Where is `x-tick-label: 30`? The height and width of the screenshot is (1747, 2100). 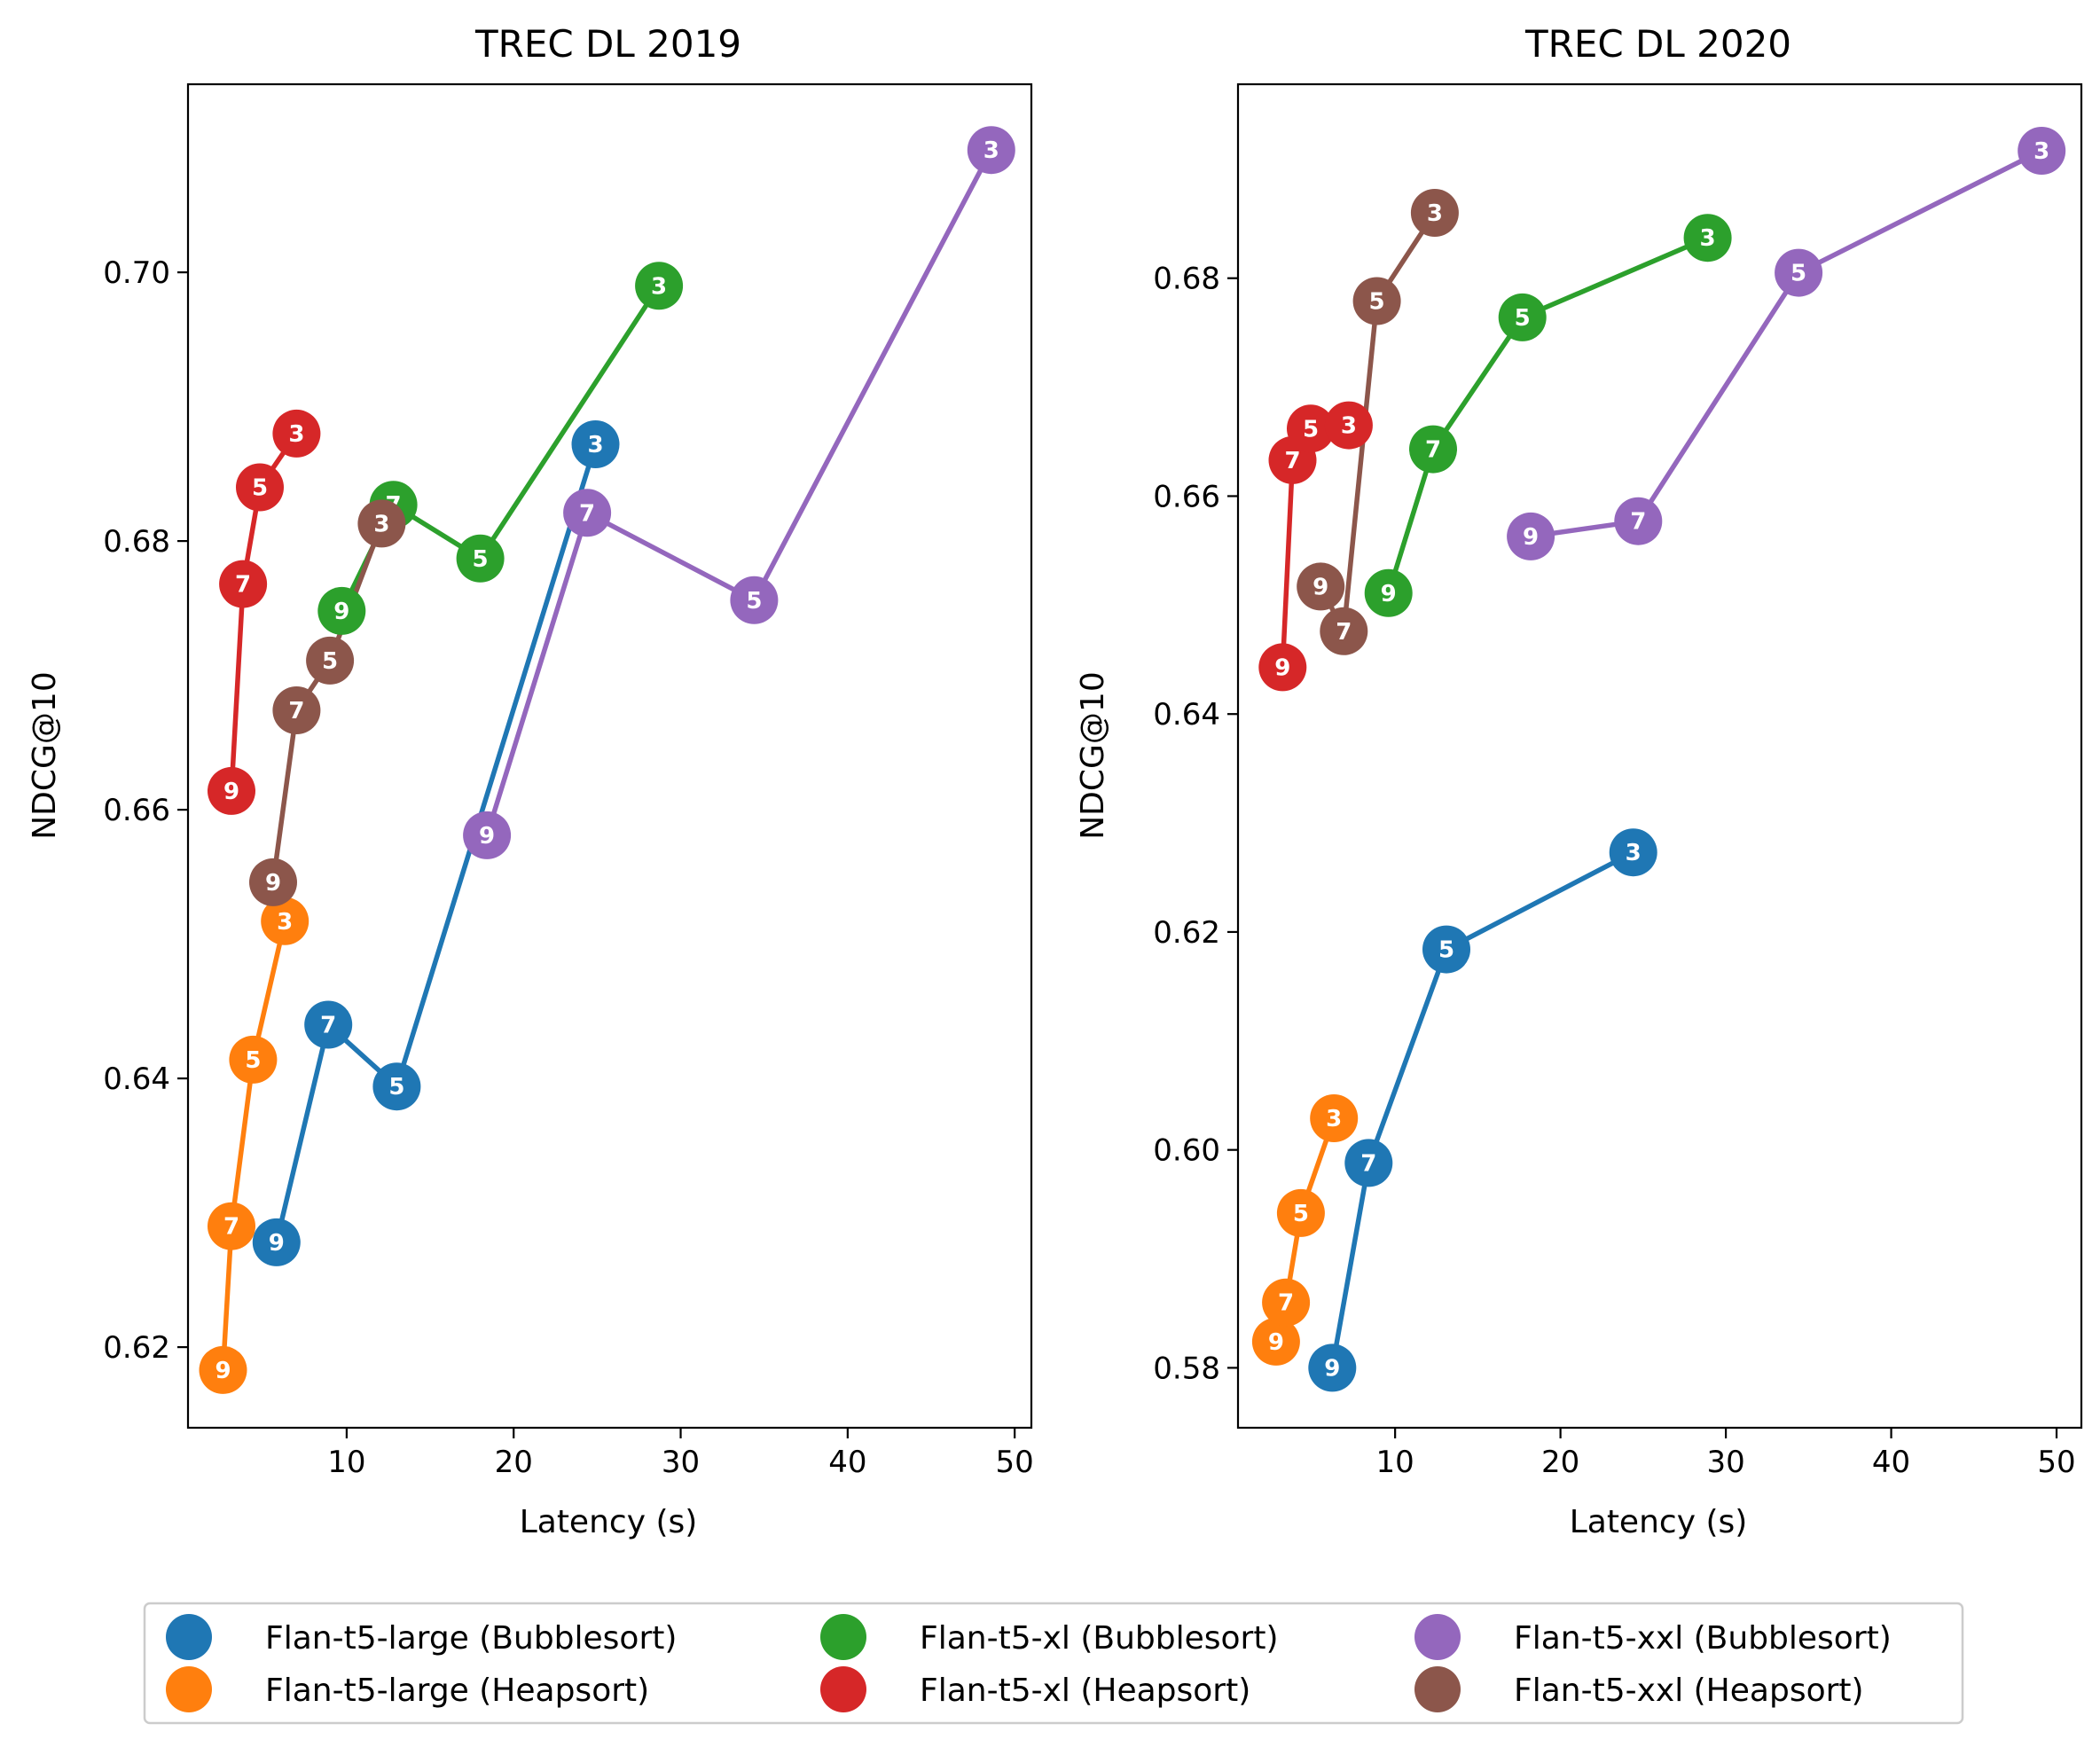
x-tick-label: 30 is located at coordinates (681, 1462).